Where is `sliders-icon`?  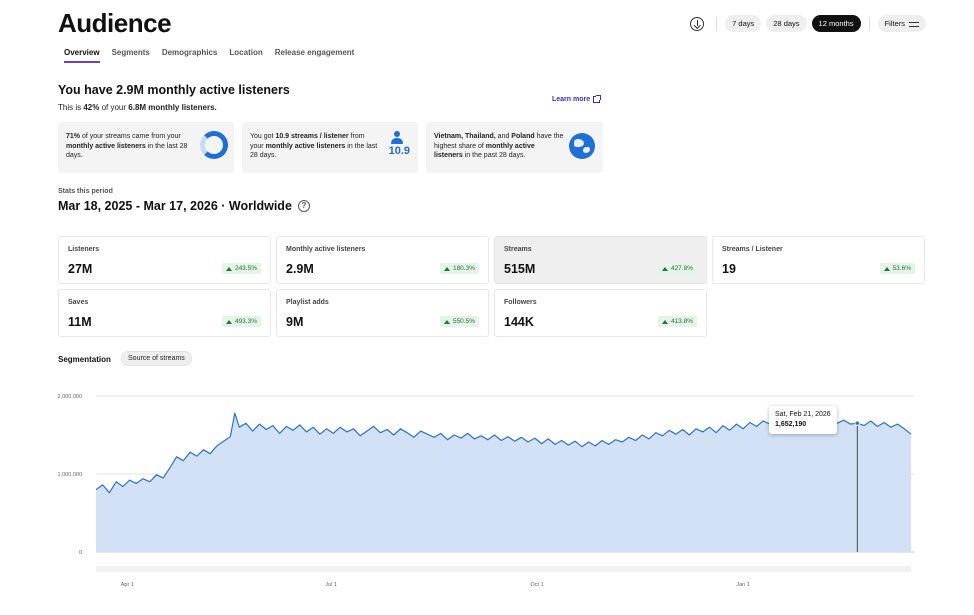
sliders-icon is located at coordinates (914, 24).